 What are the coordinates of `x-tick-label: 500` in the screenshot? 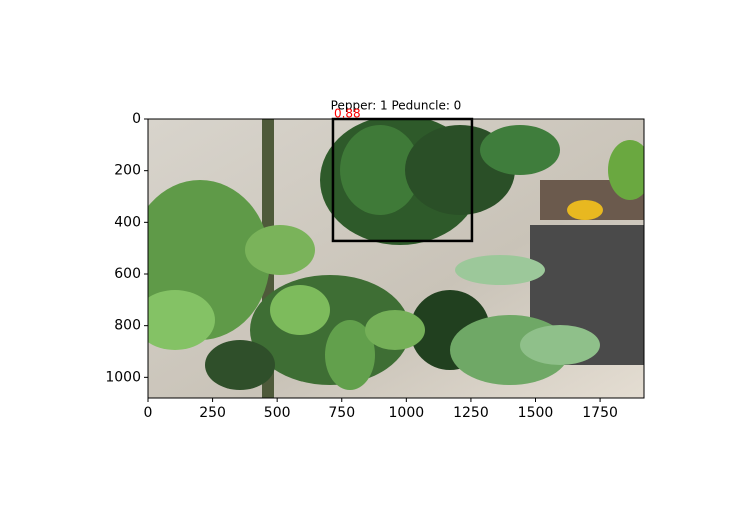 It's located at (277, 413).